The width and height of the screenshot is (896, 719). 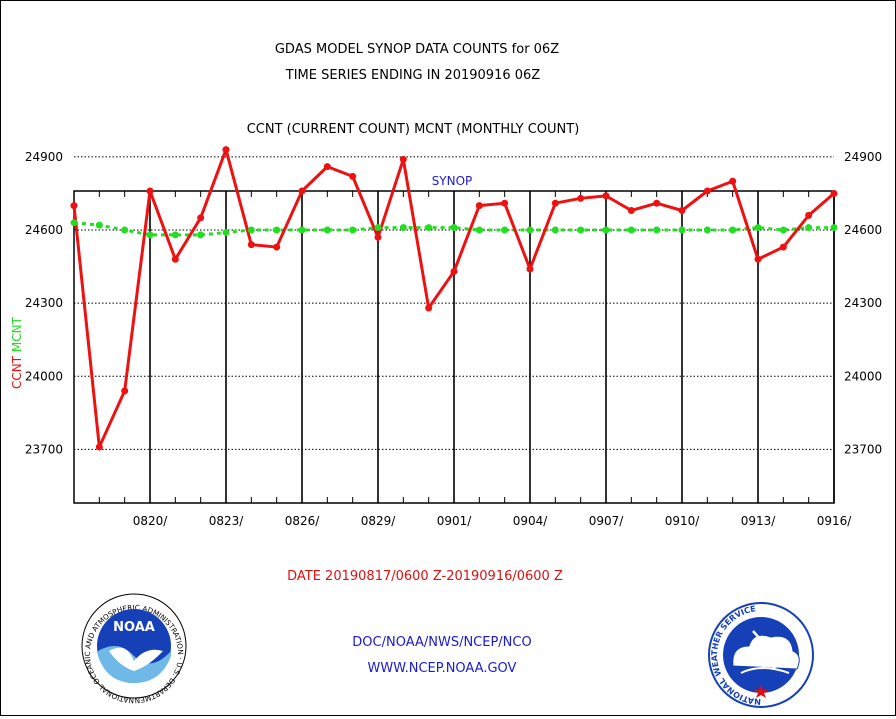 What do you see at coordinates (44, 449) in the screenshot?
I see `y-tick-label-left: 23700` at bounding box center [44, 449].